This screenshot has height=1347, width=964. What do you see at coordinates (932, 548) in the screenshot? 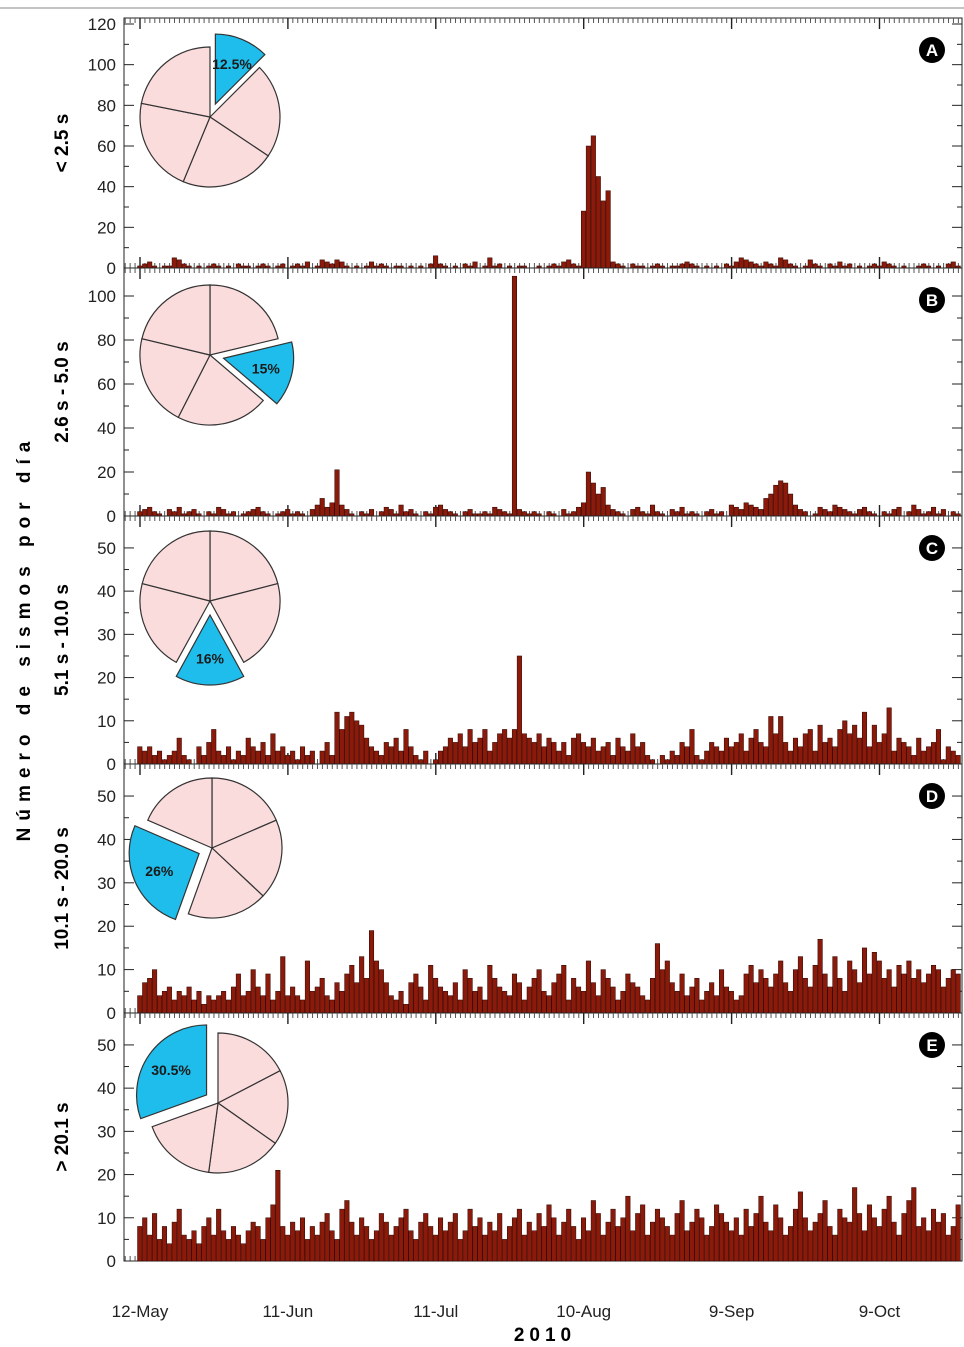
I see `panel-badge` at bounding box center [932, 548].